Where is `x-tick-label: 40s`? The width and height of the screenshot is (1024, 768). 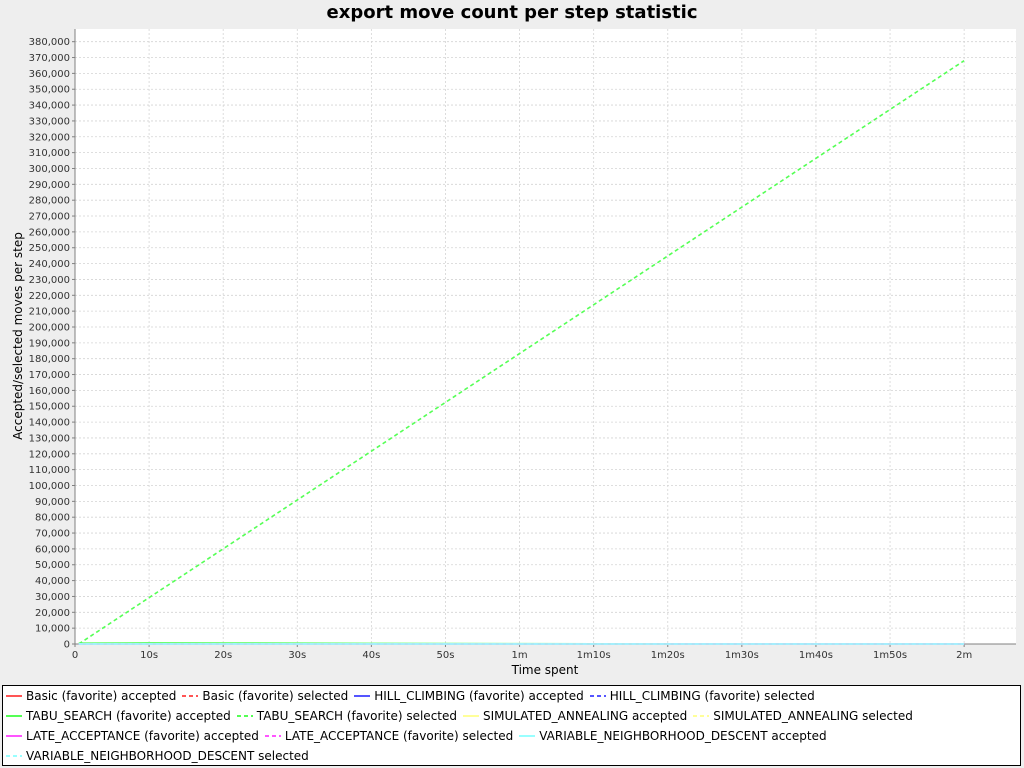
x-tick-label: 40s is located at coordinates (371, 655).